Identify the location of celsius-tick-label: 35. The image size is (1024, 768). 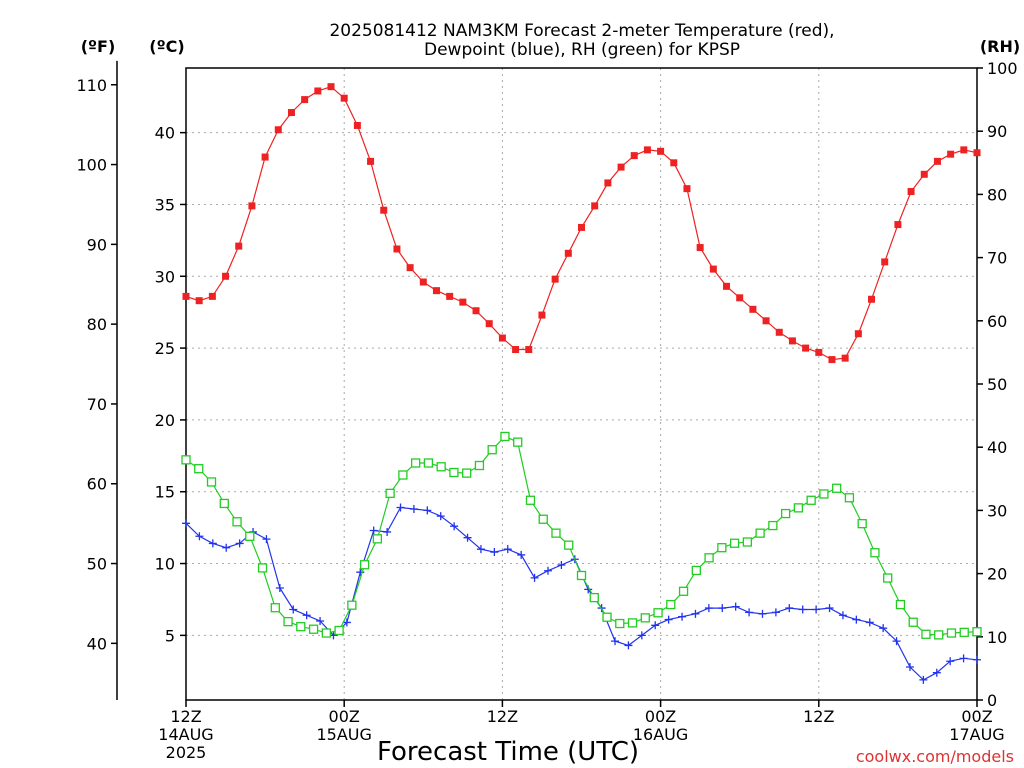
(165, 204).